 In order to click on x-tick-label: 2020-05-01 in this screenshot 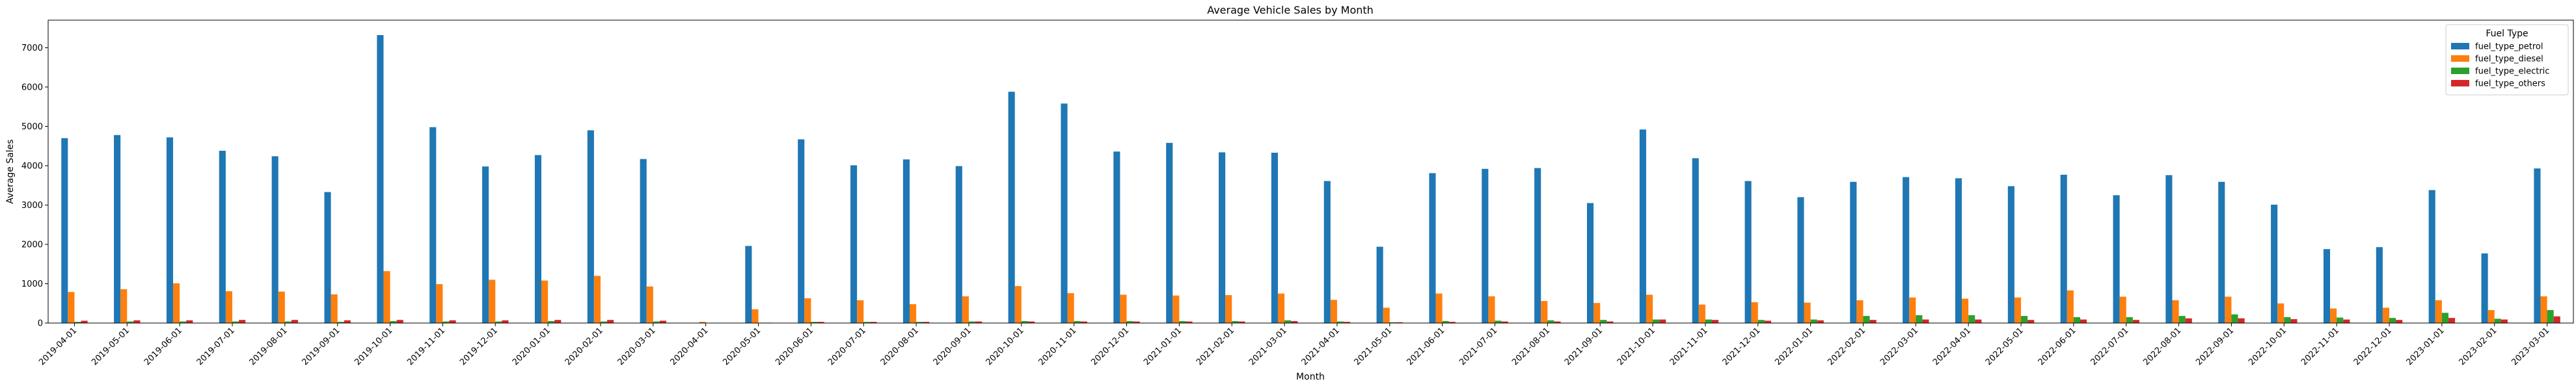, I will do `click(742, 346)`.